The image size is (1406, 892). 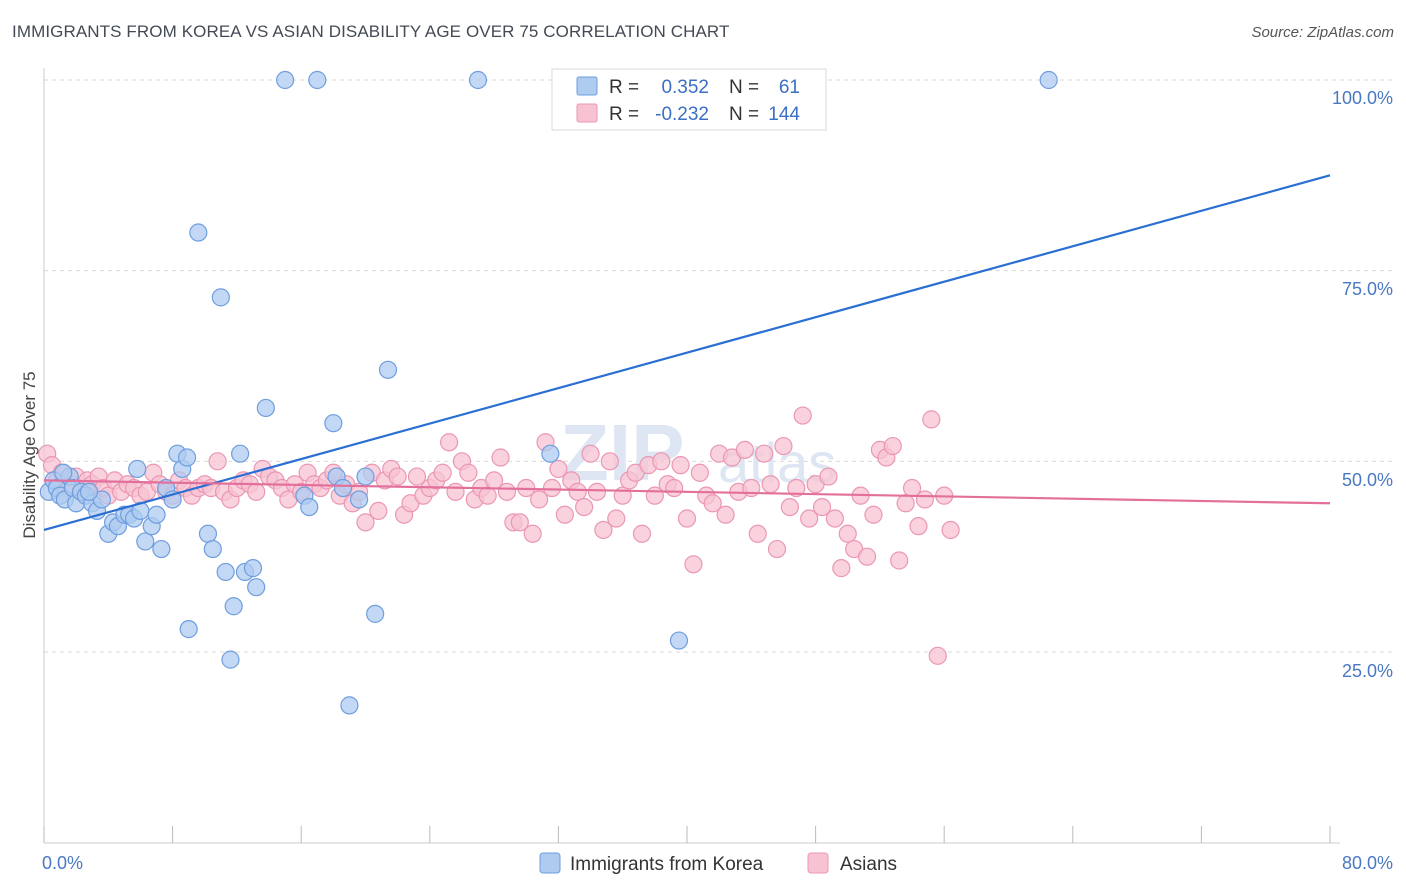 What do you see at coordinates (29, 454) in the screenshot?
I see `y-axis-title: Disability Age Over 75` at bounding box center [29, 454].